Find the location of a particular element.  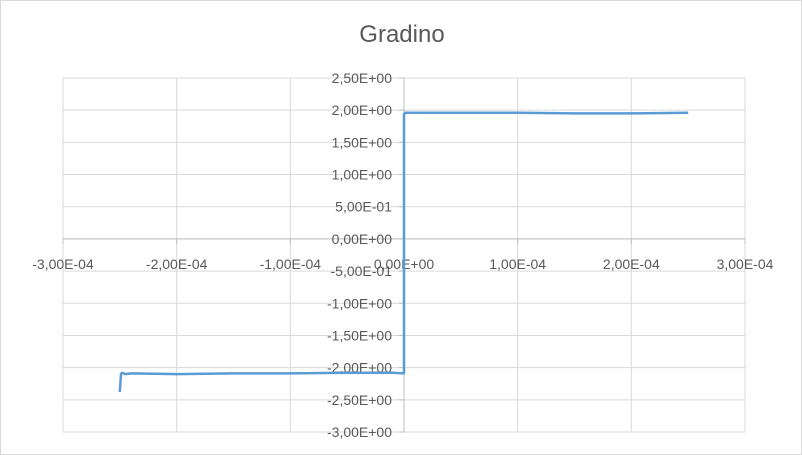

y-tick-label: 5,00E-01 is located at coordinates (363, 207).